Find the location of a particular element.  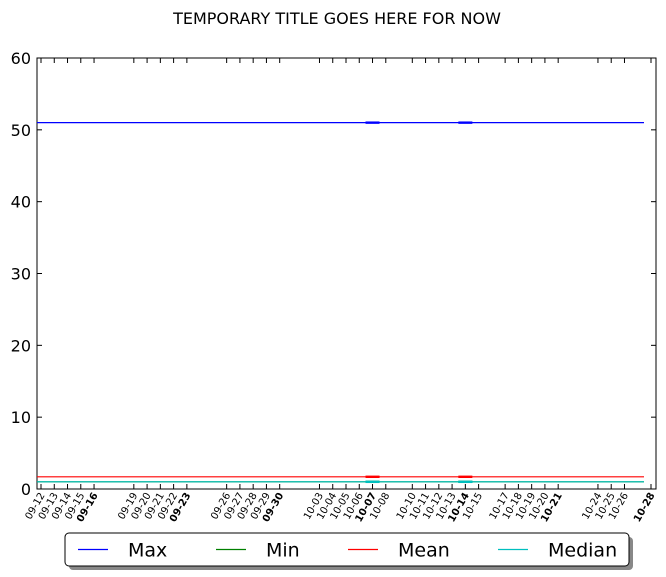

y-tick-label: 20 is located at coordinates (21, 345).